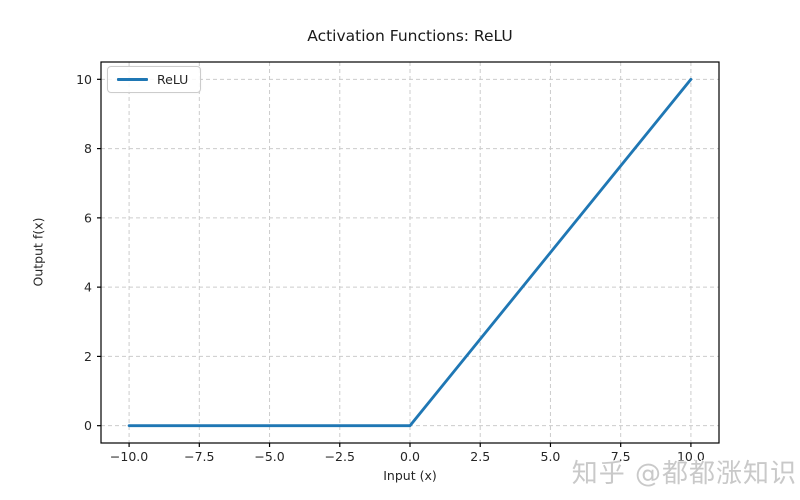  Describe the element at coordinates (88, 217) in the screenshot. I see `y-tick-label: 6` at that location.